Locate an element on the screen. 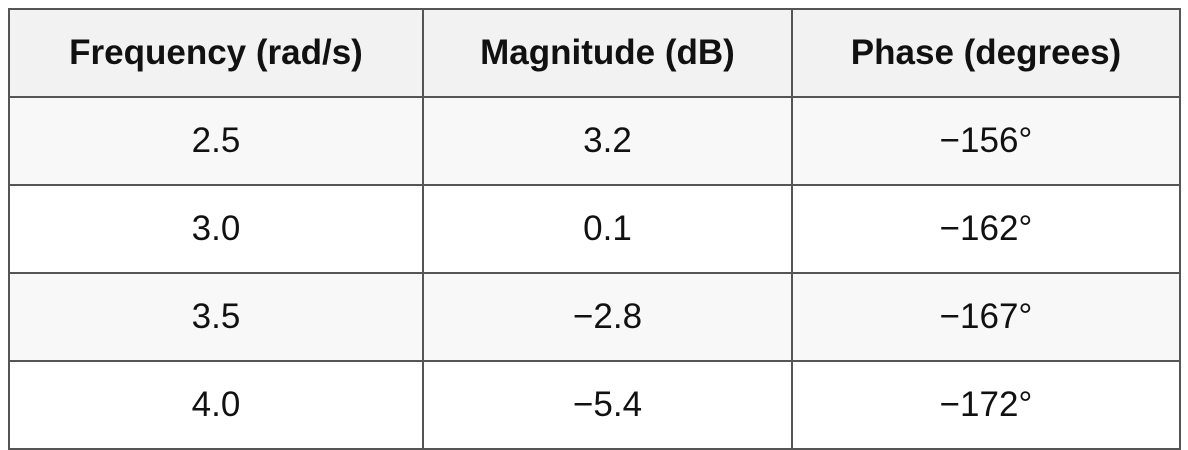  table-cell: −156° is located at coordinates (986, 141).